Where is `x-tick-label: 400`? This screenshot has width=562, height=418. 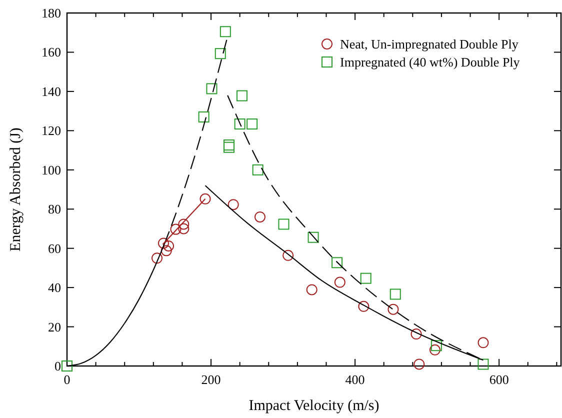
x-tick-label: 400 is located at coordinates (355, 379).